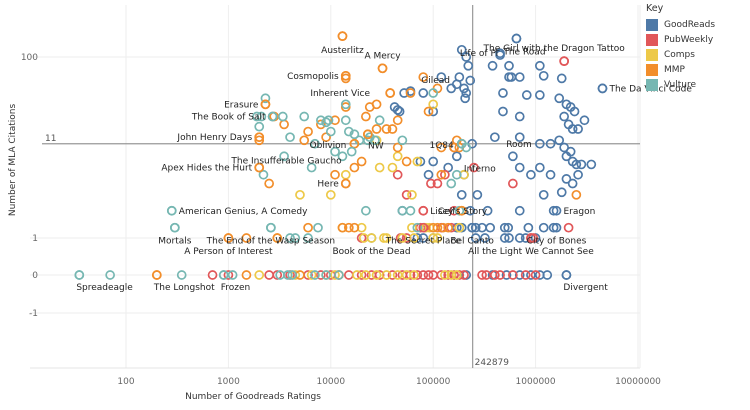  What do you see at coordinates (271, 242) in the screenshot?
I see `point-label: The End of the Wasp Season` at bounding box center [271, 242].